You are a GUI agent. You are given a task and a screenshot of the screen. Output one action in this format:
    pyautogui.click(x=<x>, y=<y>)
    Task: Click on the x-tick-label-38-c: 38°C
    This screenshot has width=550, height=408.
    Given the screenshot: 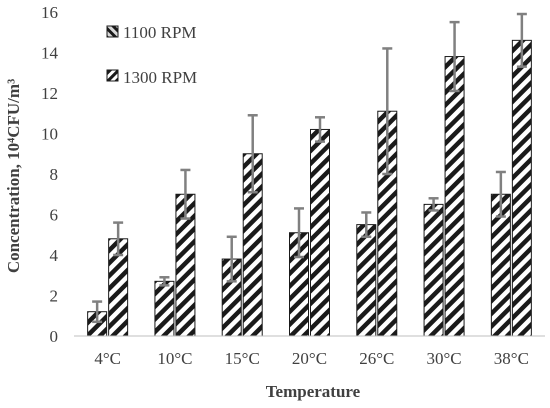 What is the action you would take?
    pyautogui.click(x=511, y=358)
    